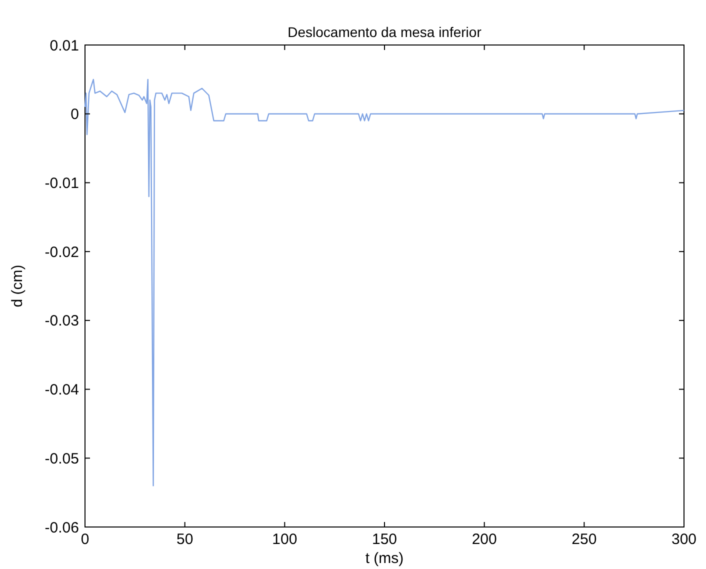 This screenshot has height=569, width=706. Describe the element at coordinates (17, 286) in the screenshot. I see `y-axis-title: d (cm)` at that location.